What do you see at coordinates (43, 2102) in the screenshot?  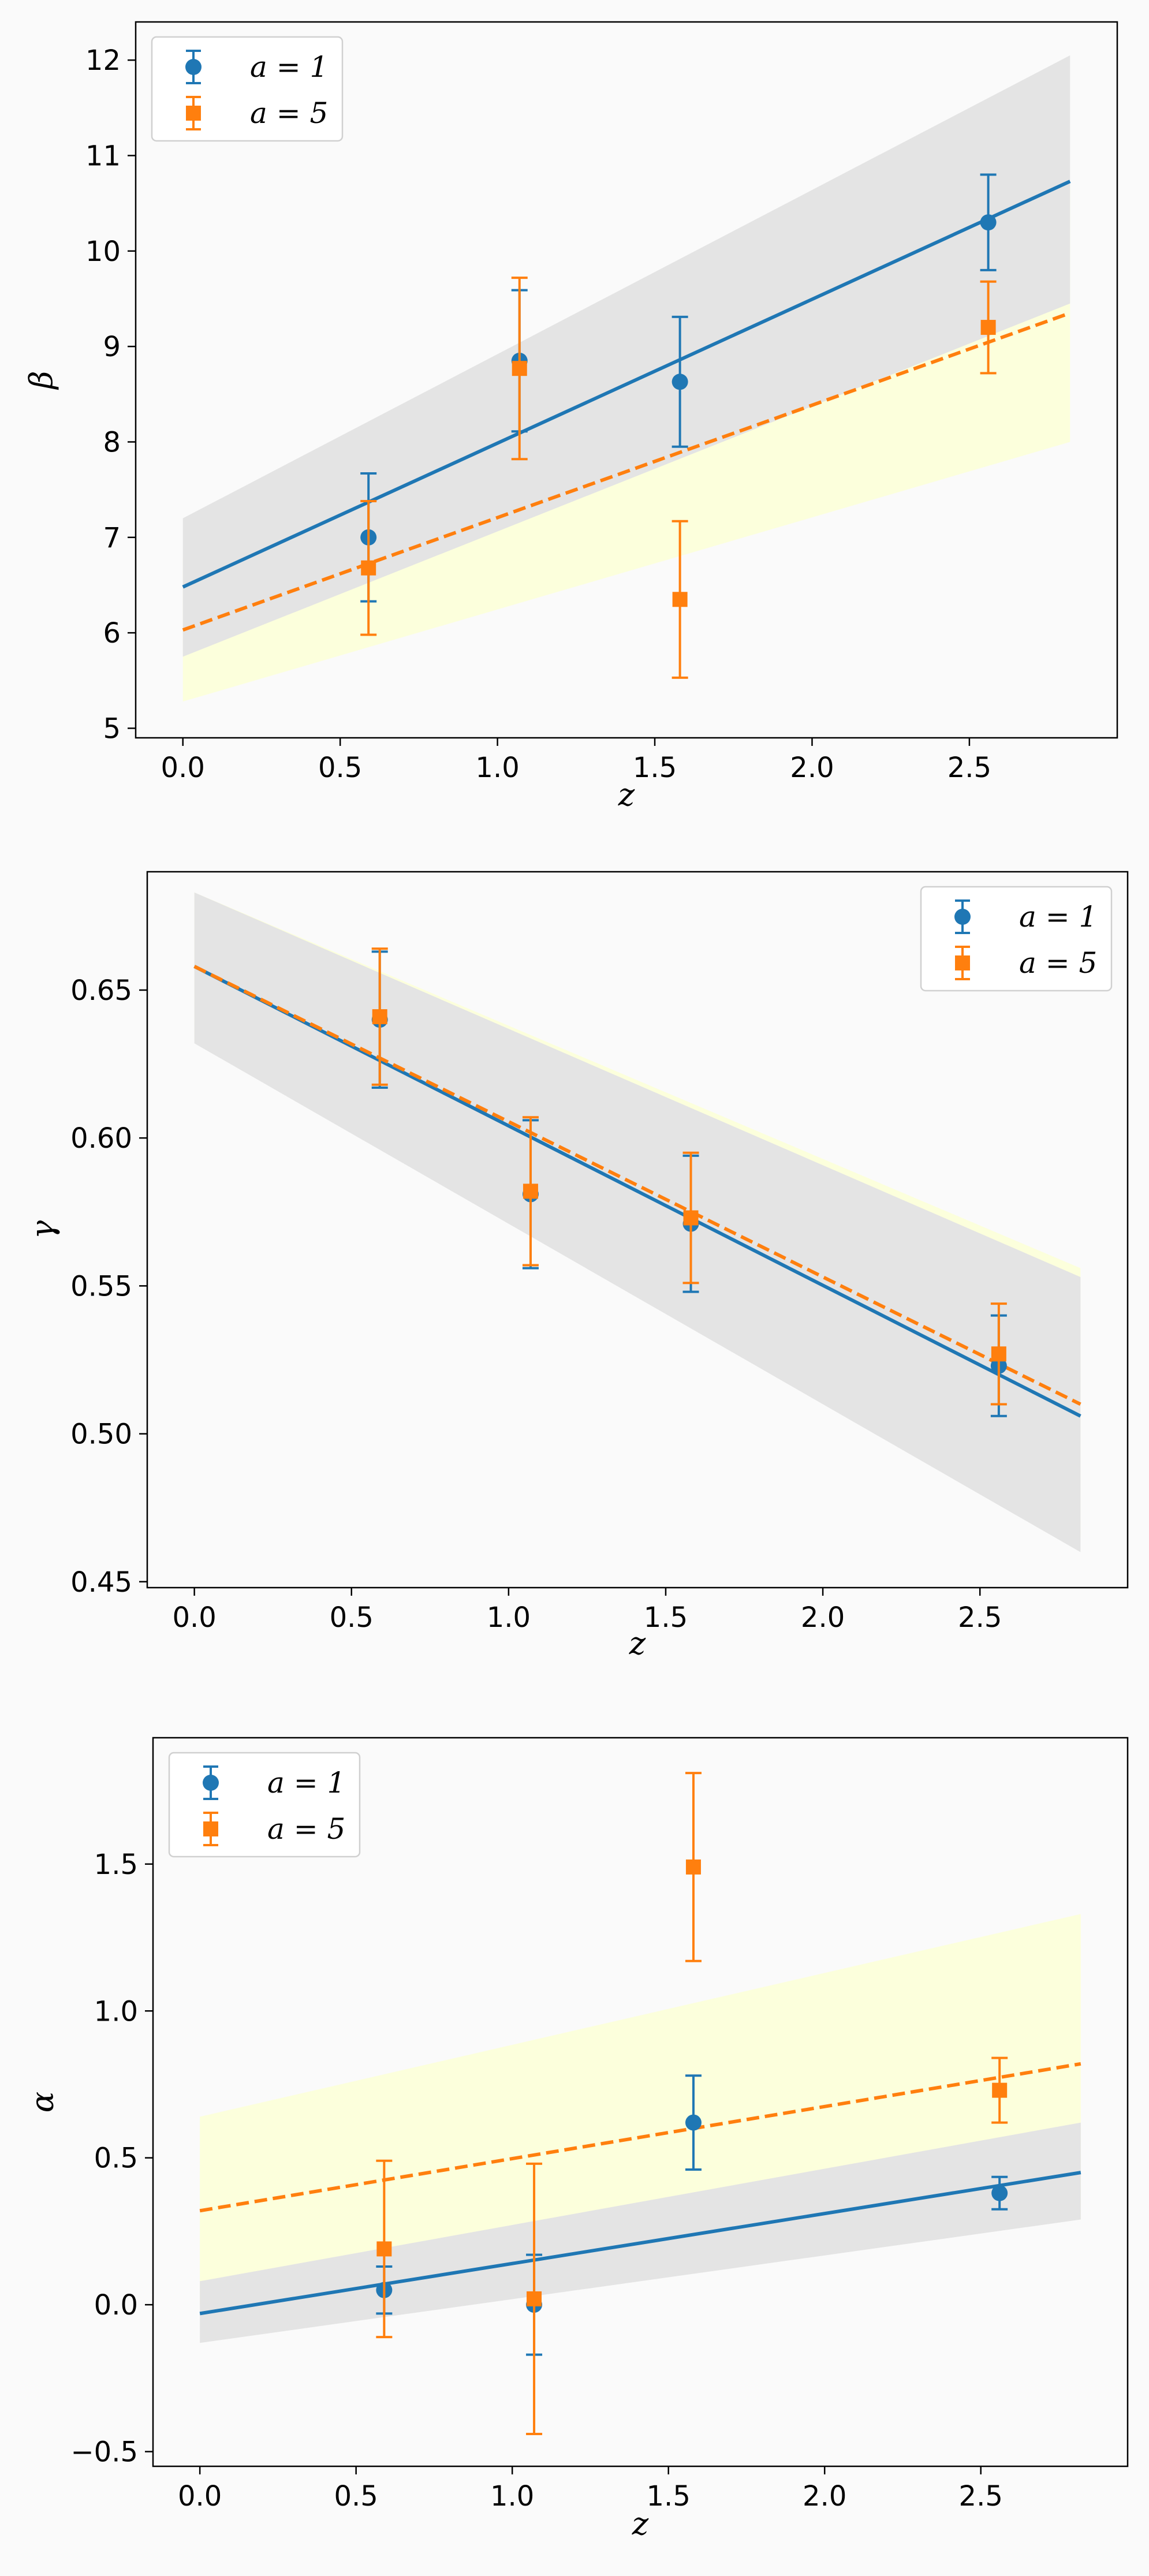 I see `alpha-y-axis-label: α` at bounding box center [43, 2102].